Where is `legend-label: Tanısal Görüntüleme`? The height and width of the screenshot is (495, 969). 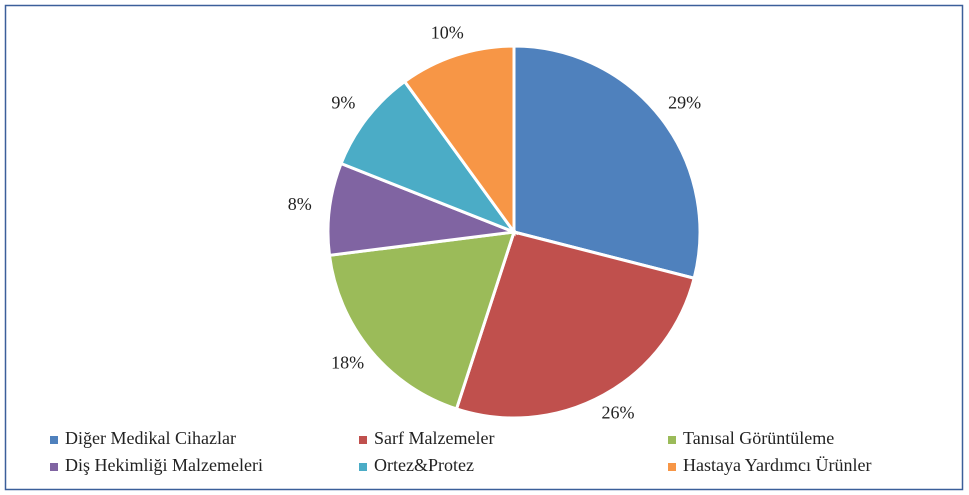
legend-label: Tanısal Görüntüleme is located at coordinates (758, 438).